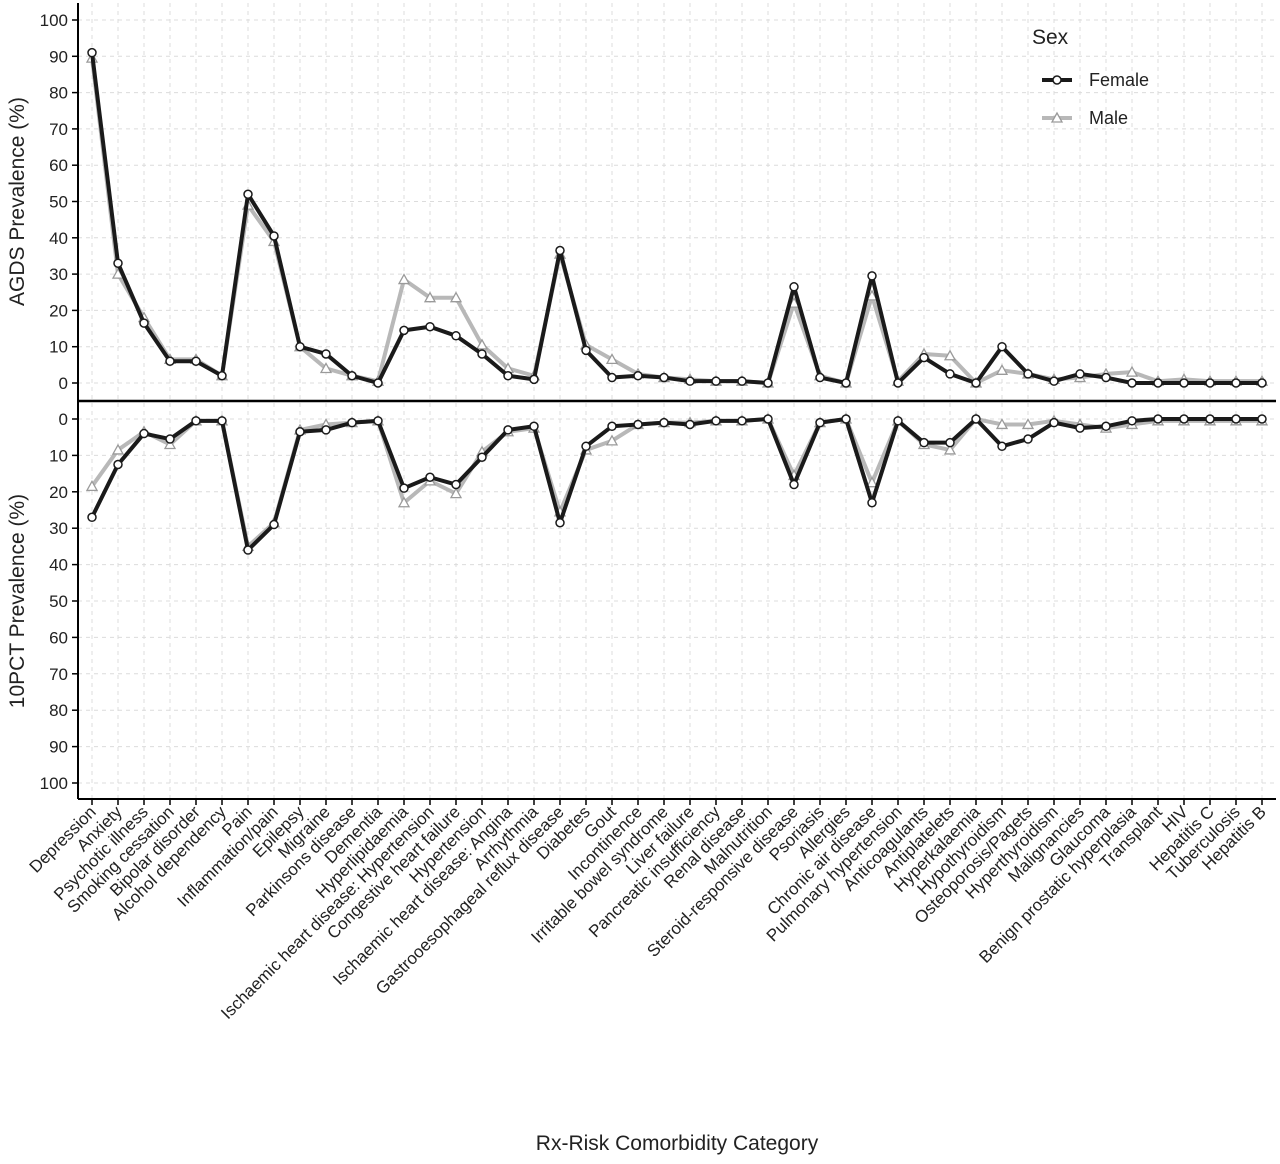 This screenshot has height=1164, width=1280. I want to click on y-axis-title-top: AGDS Prevalence (%), so click(17, 201).